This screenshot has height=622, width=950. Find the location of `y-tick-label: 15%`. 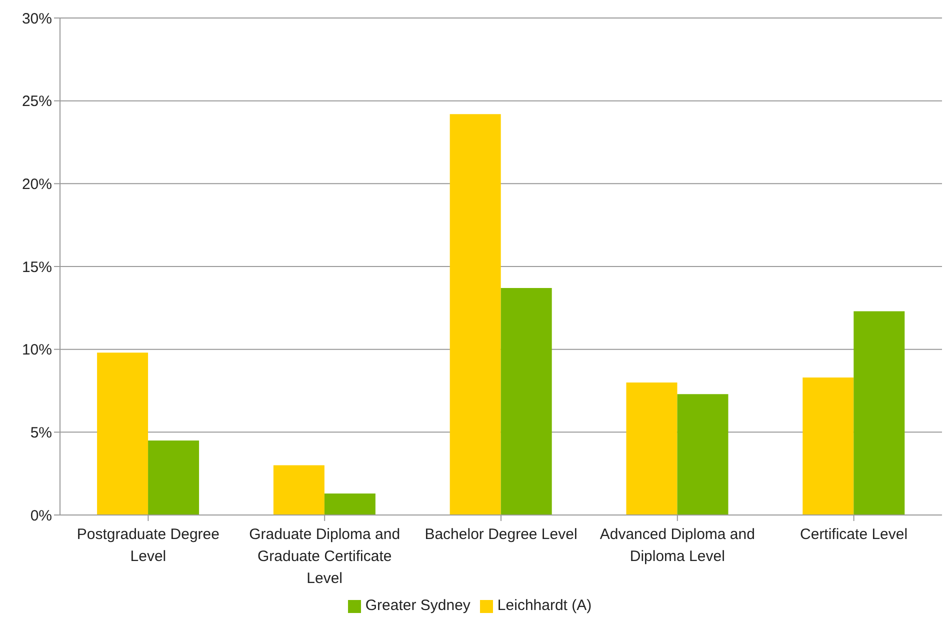

y-tick-label: 15% is located at coordinates (37, 267).